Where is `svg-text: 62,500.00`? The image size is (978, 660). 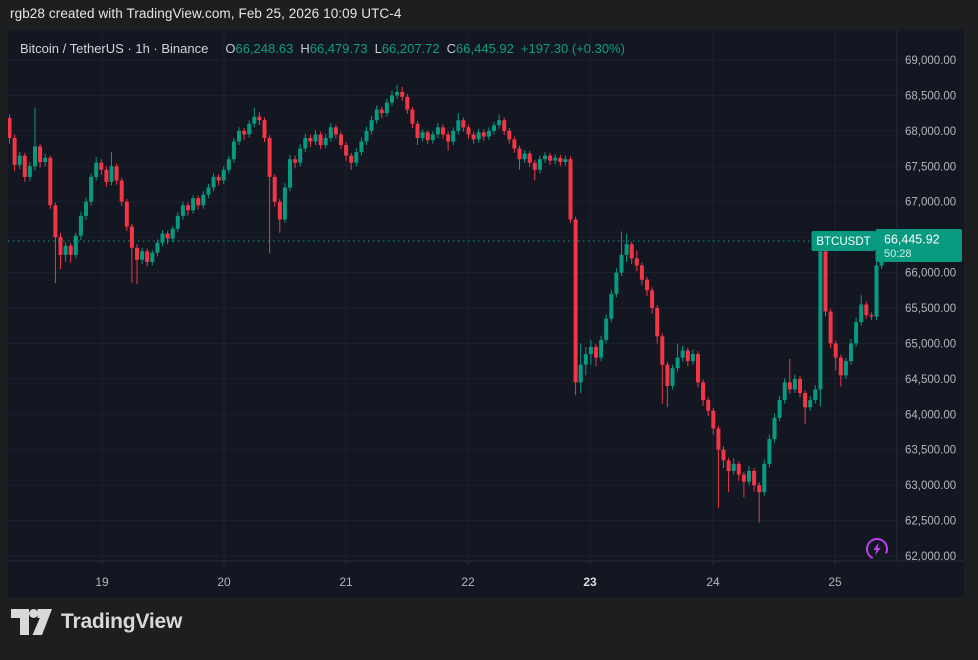 svg-text: 62,500.00 is located at coordinates (930, 522).